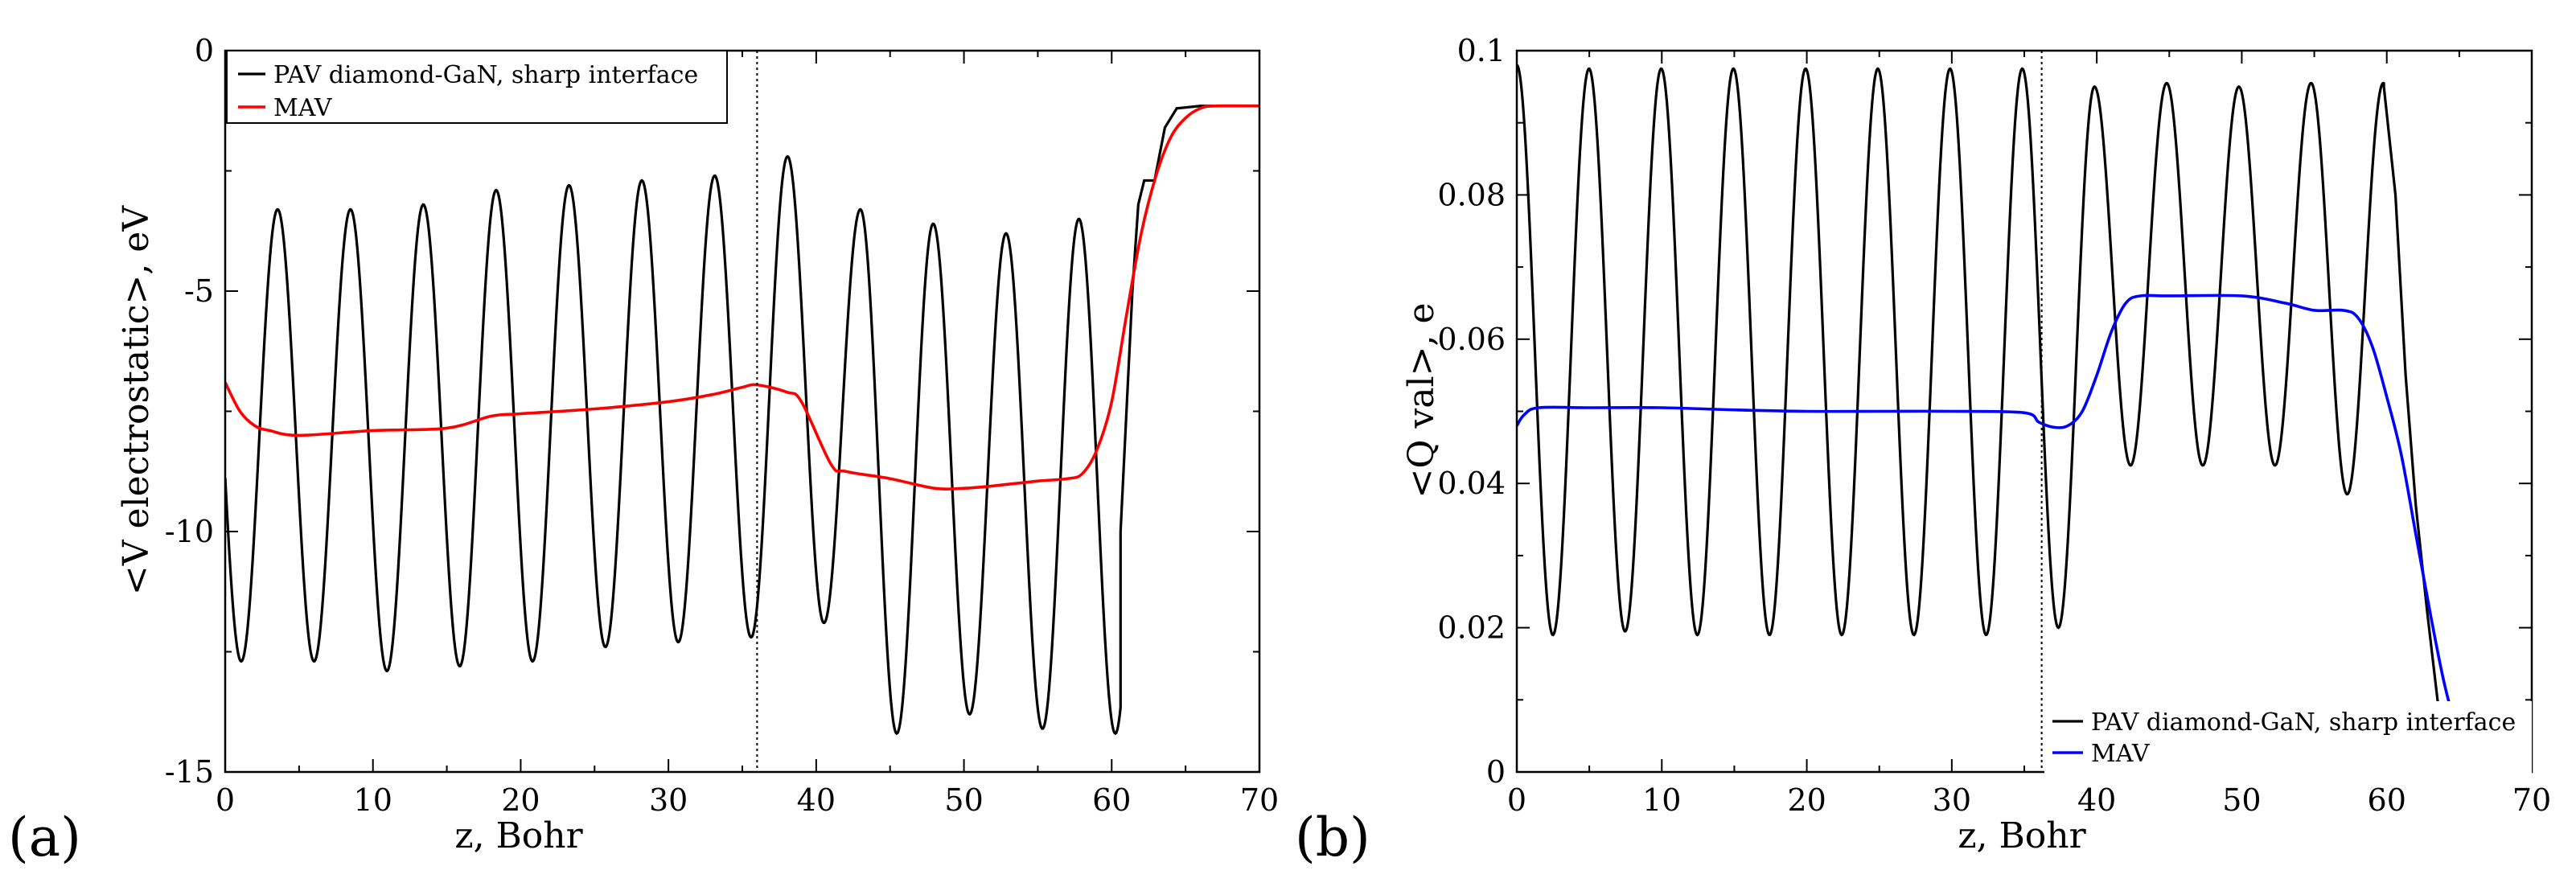 Image resolution: width=2576 pixels, height=895 pixels. I want to click on legend-box-b, so click(2288, 738).